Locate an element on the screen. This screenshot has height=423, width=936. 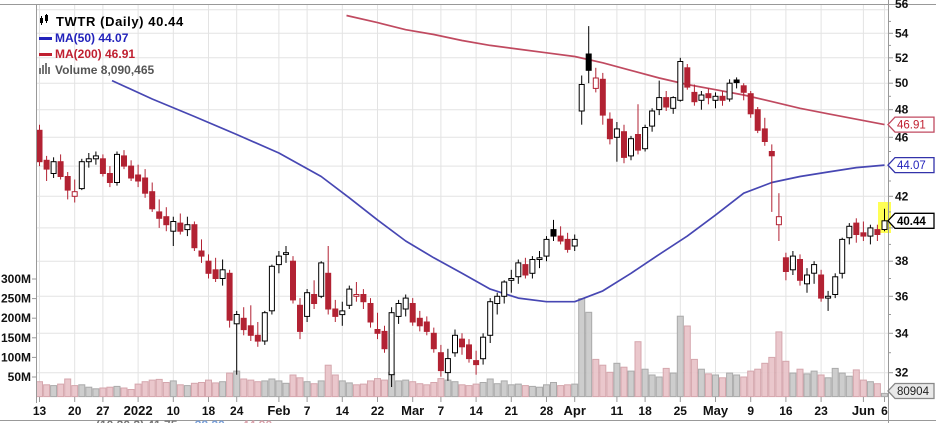
ma50-value-tag: 44.07 is located at coordinates (911, 165).